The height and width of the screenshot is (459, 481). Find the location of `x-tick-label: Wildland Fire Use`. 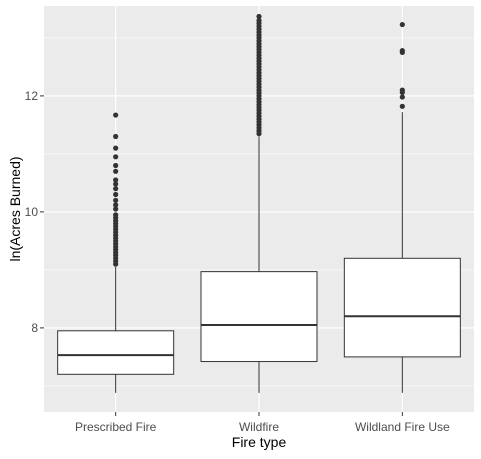

x-tick-label: Wildland Fire Use is located at coordinates (402, 427).